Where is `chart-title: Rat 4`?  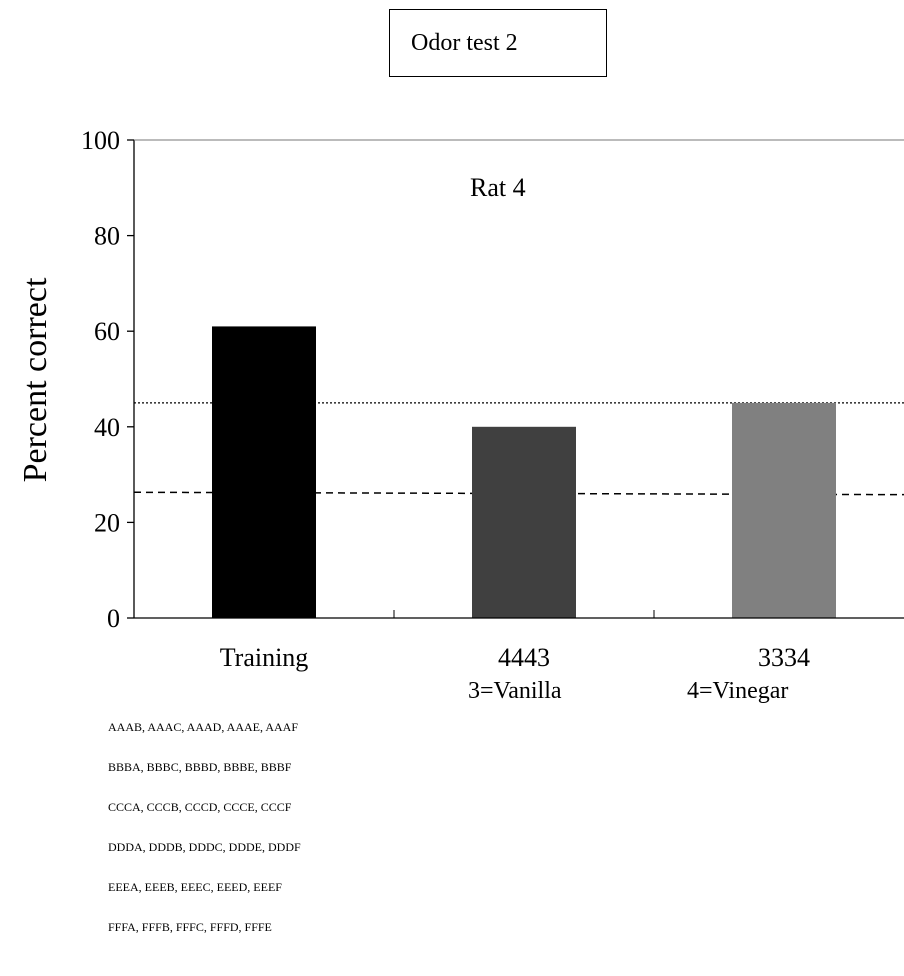 chart-title: Rat 4 is located at coordinates (498, 187).